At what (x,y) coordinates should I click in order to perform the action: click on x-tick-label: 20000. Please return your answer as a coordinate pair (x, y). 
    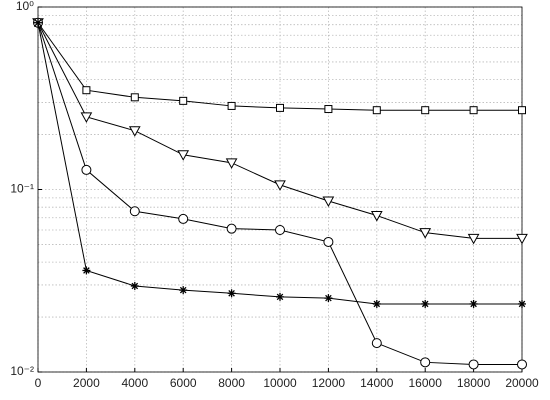
    Looking at the image, I should click on (522, 383).